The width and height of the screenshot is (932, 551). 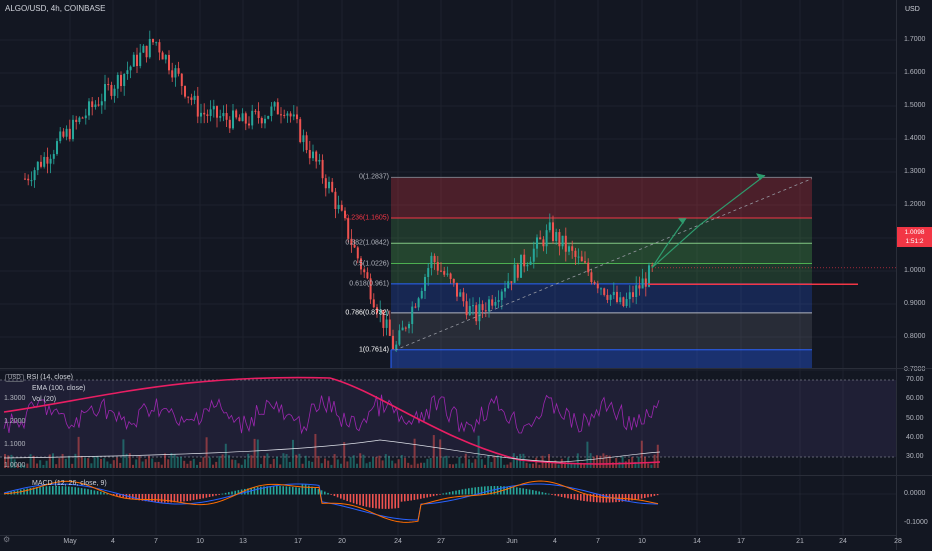 I want to click on ema-legend: EMA (100, close), so click(x=59, y=388).